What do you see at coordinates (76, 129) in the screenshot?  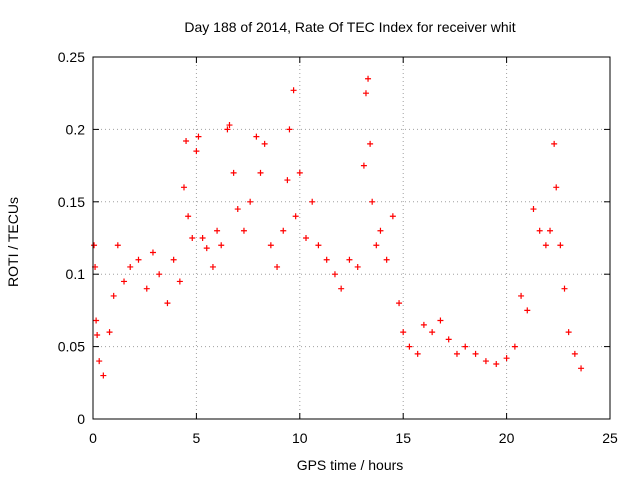 I see `y-tick-label: 0.2` at bounding box center [76, 129].